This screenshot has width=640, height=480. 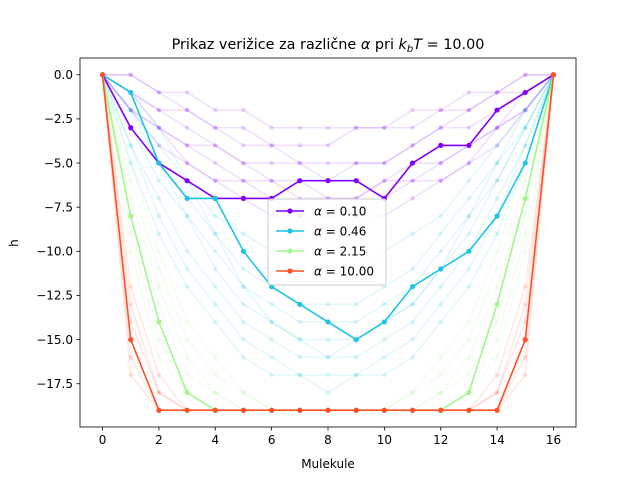 I want to click on y-tick-label: −17.5, so click(x=54, y=384).